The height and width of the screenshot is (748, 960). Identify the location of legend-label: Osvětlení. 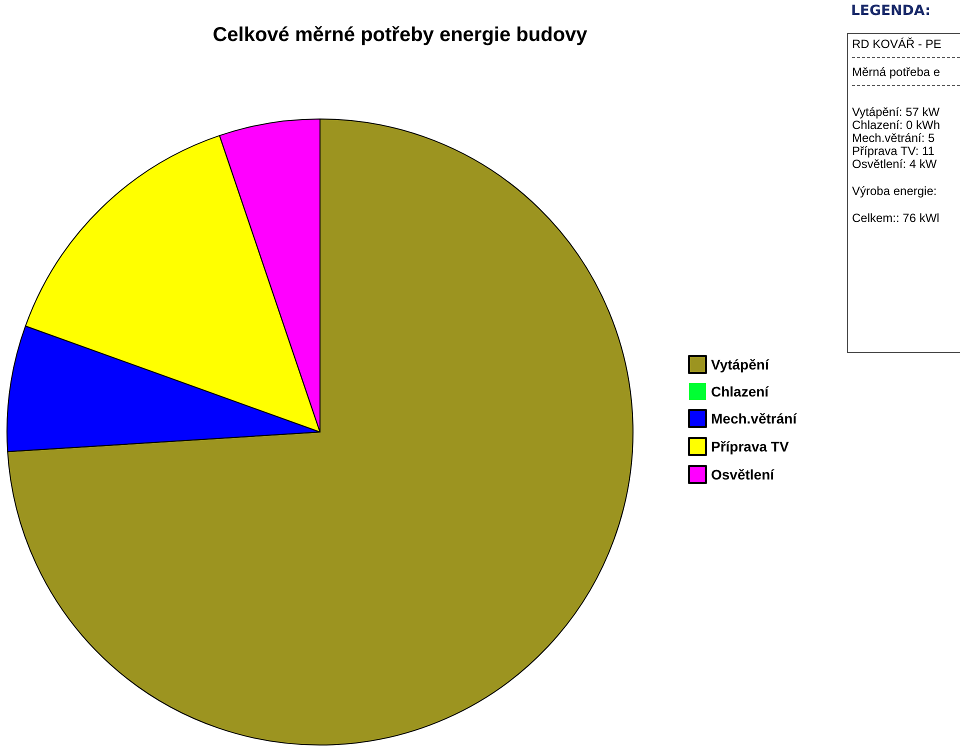
(743, 474).